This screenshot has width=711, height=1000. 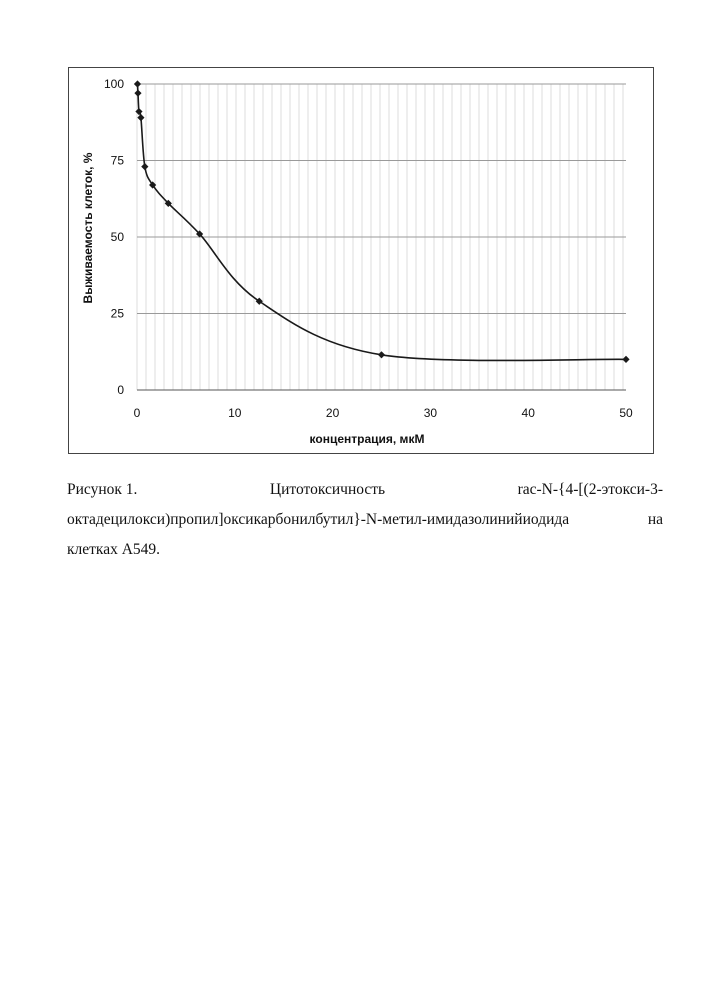 I want to click on caption-figure-number: Рисунок 1., so click(x=102, y=490).